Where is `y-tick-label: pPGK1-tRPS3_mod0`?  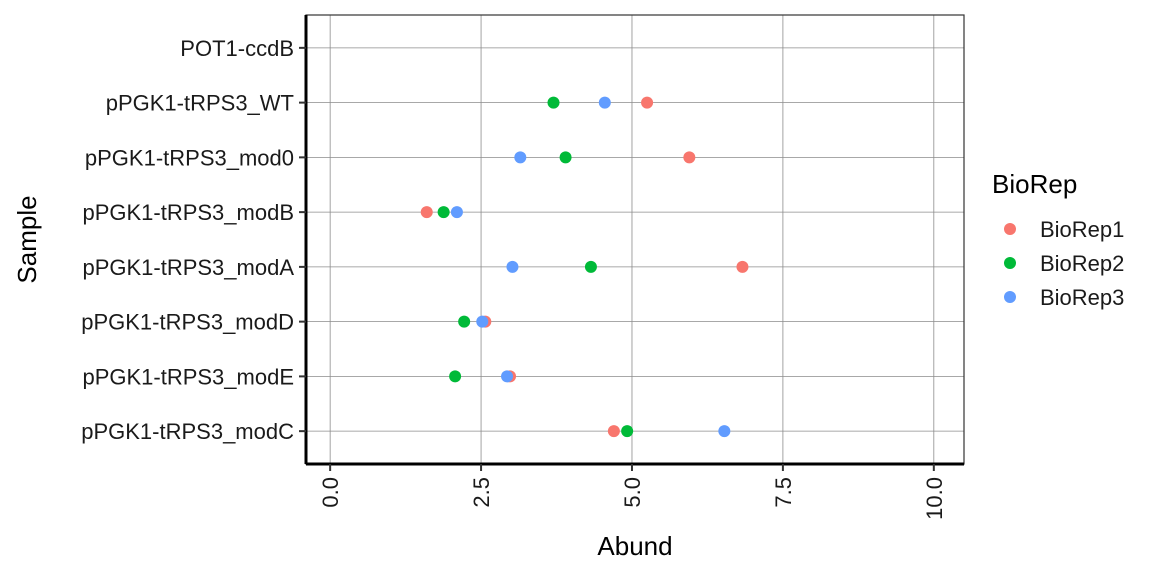 y-tick-label: pPGK1-tRPS3_mod0 is located at coordinates (189, 157).